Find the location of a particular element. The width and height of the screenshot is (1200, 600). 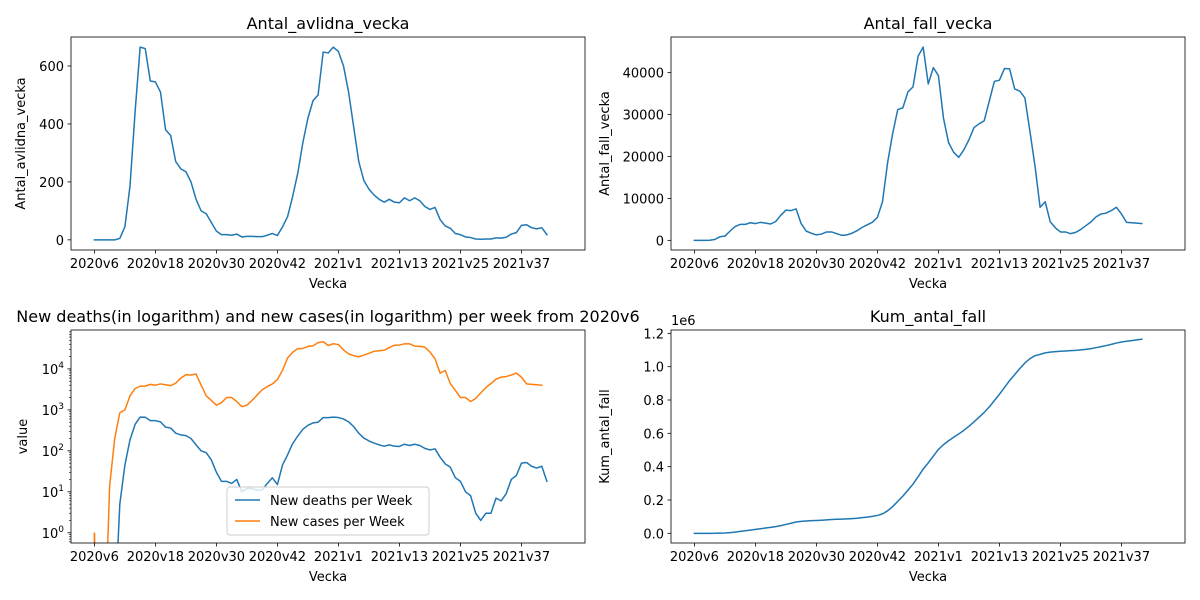

chart-title: Antal_fall_vecka is located at coordinates (928, 24).